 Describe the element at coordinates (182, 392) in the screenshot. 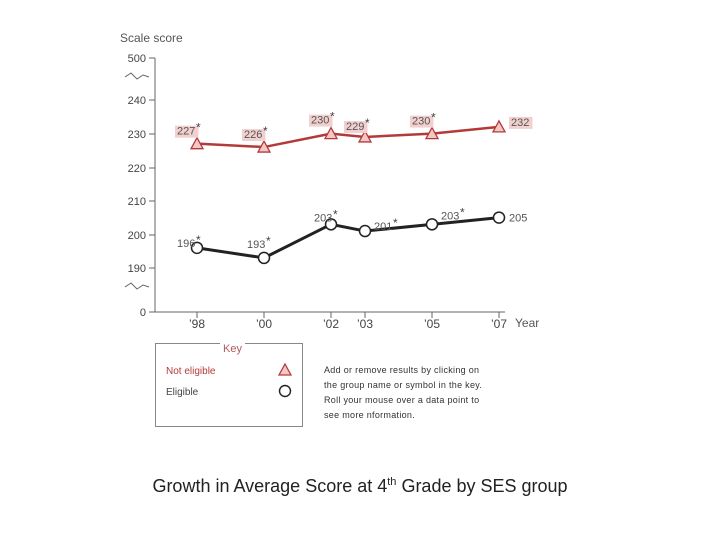

I see `legend-item-eligible: Eligible` at that location.